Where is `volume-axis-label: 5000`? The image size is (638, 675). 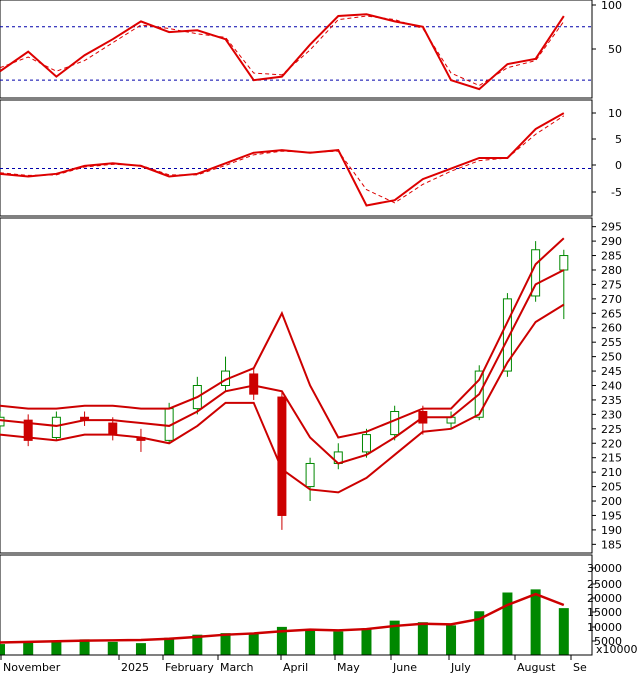 volume-axis-label: 5000 is located at coordinates (608, 641).